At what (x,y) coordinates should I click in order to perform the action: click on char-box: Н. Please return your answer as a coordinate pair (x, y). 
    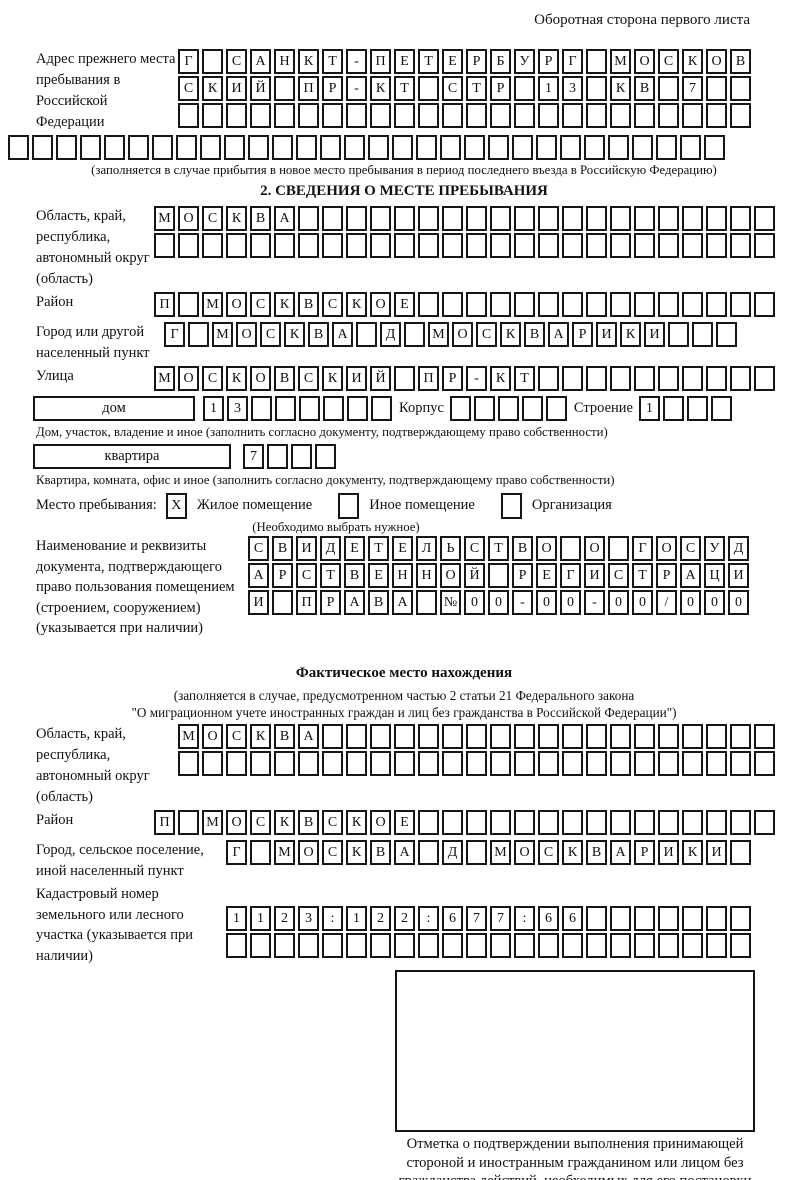
    Looking at the image, I should click on (402, 575).